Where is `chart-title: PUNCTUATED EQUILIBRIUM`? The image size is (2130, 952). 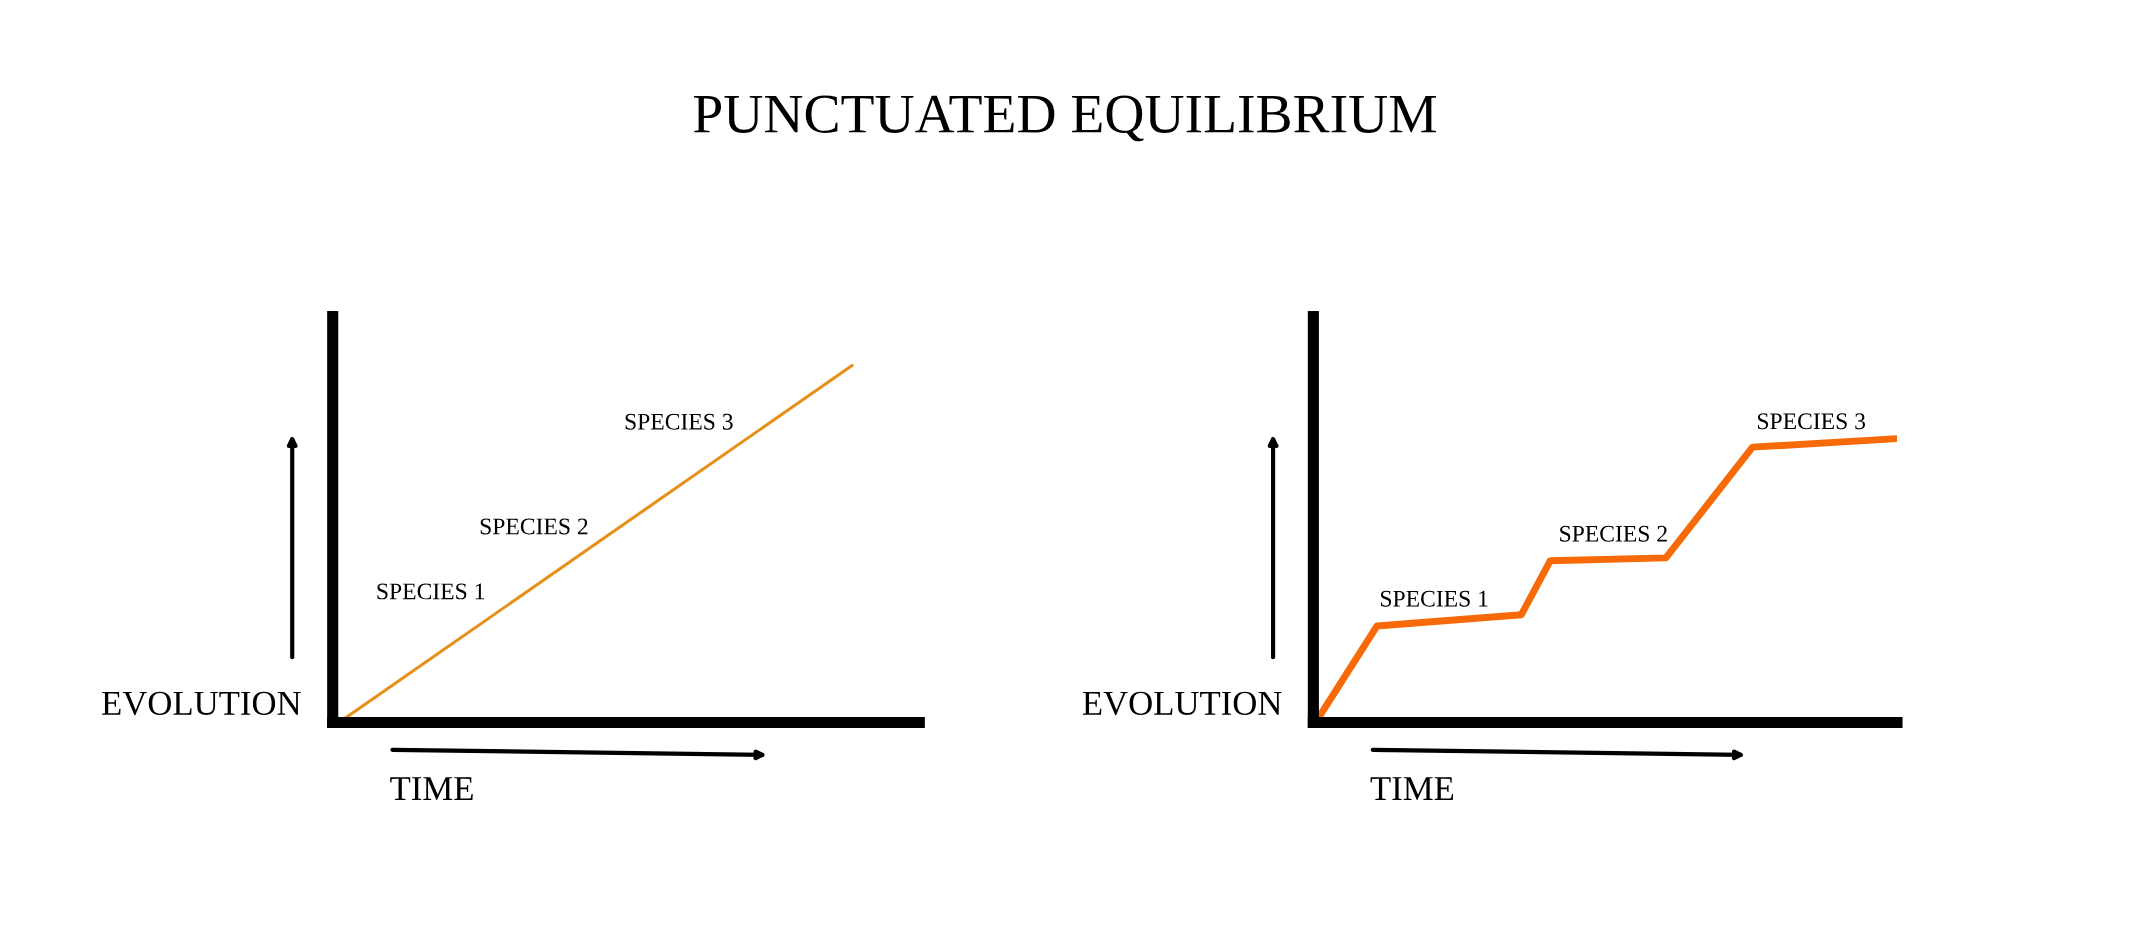 chart-title: PUNCTUATED EQUILIBRIUM is located at coordinates (1065, 118).